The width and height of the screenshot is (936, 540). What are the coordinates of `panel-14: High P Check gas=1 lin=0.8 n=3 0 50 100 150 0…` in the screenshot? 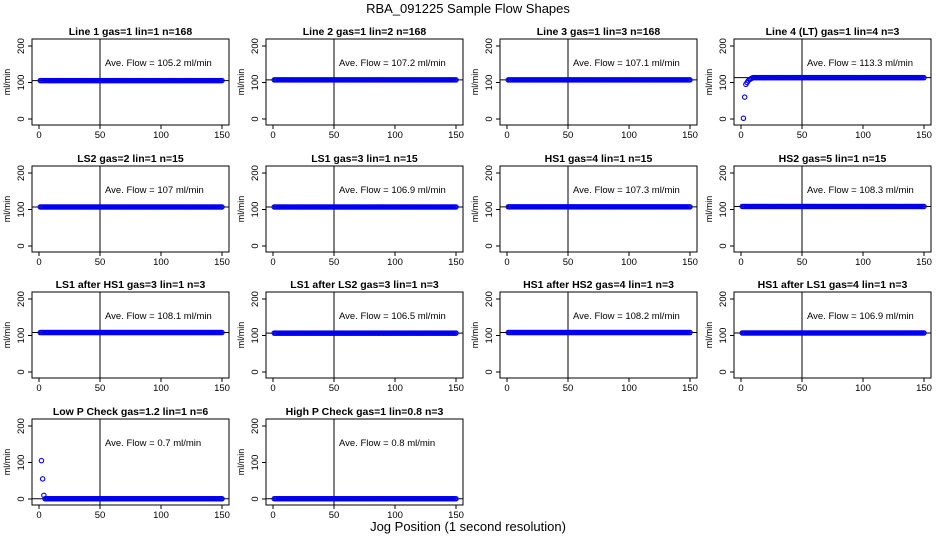 It's located at (350, 463).